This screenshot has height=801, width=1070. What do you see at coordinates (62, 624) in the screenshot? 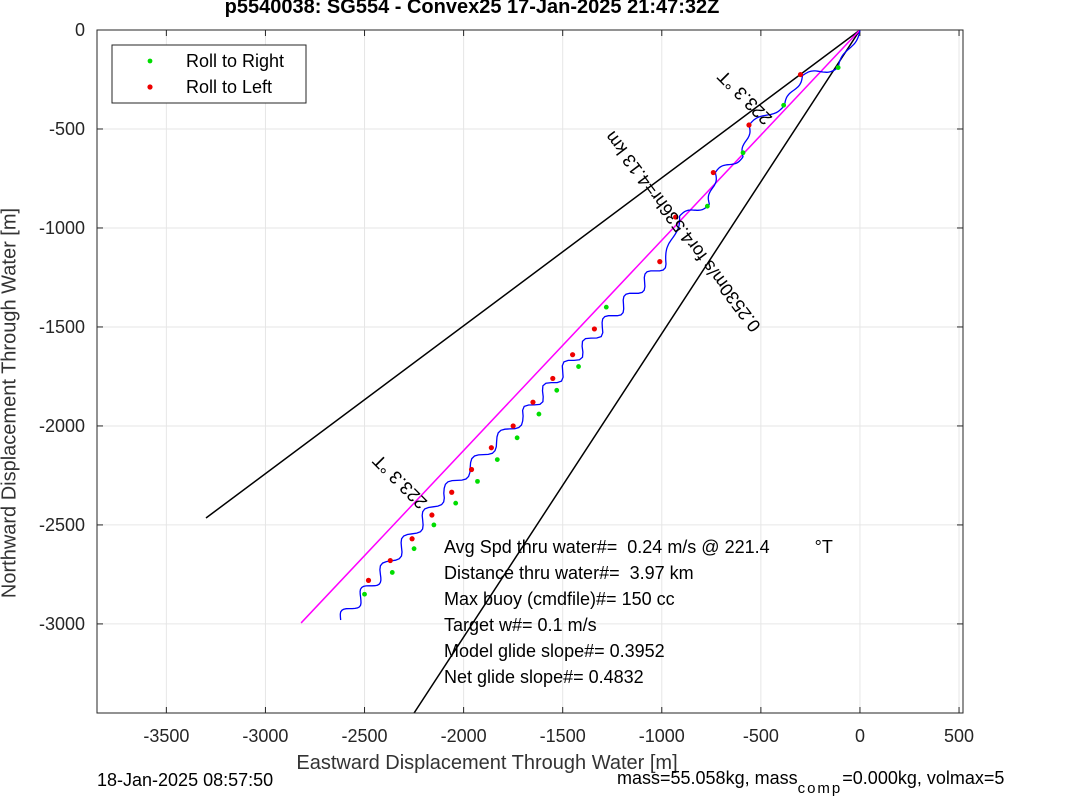
I see `y-tick-label: -3000` at bounding box center [62, 624].